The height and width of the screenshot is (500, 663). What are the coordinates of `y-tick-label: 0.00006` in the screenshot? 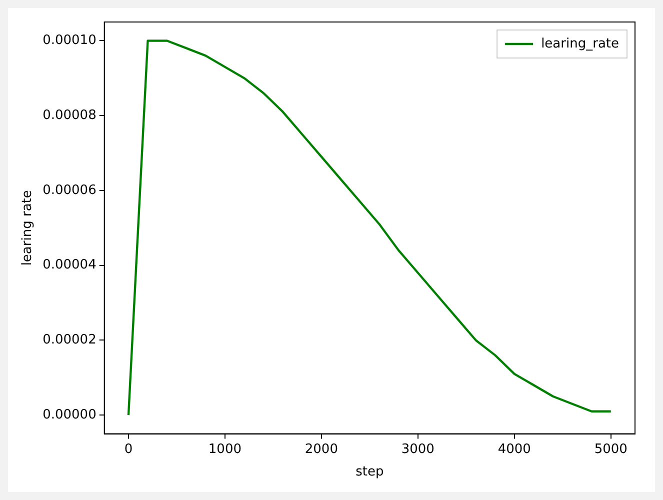 It's located at (69, 190).